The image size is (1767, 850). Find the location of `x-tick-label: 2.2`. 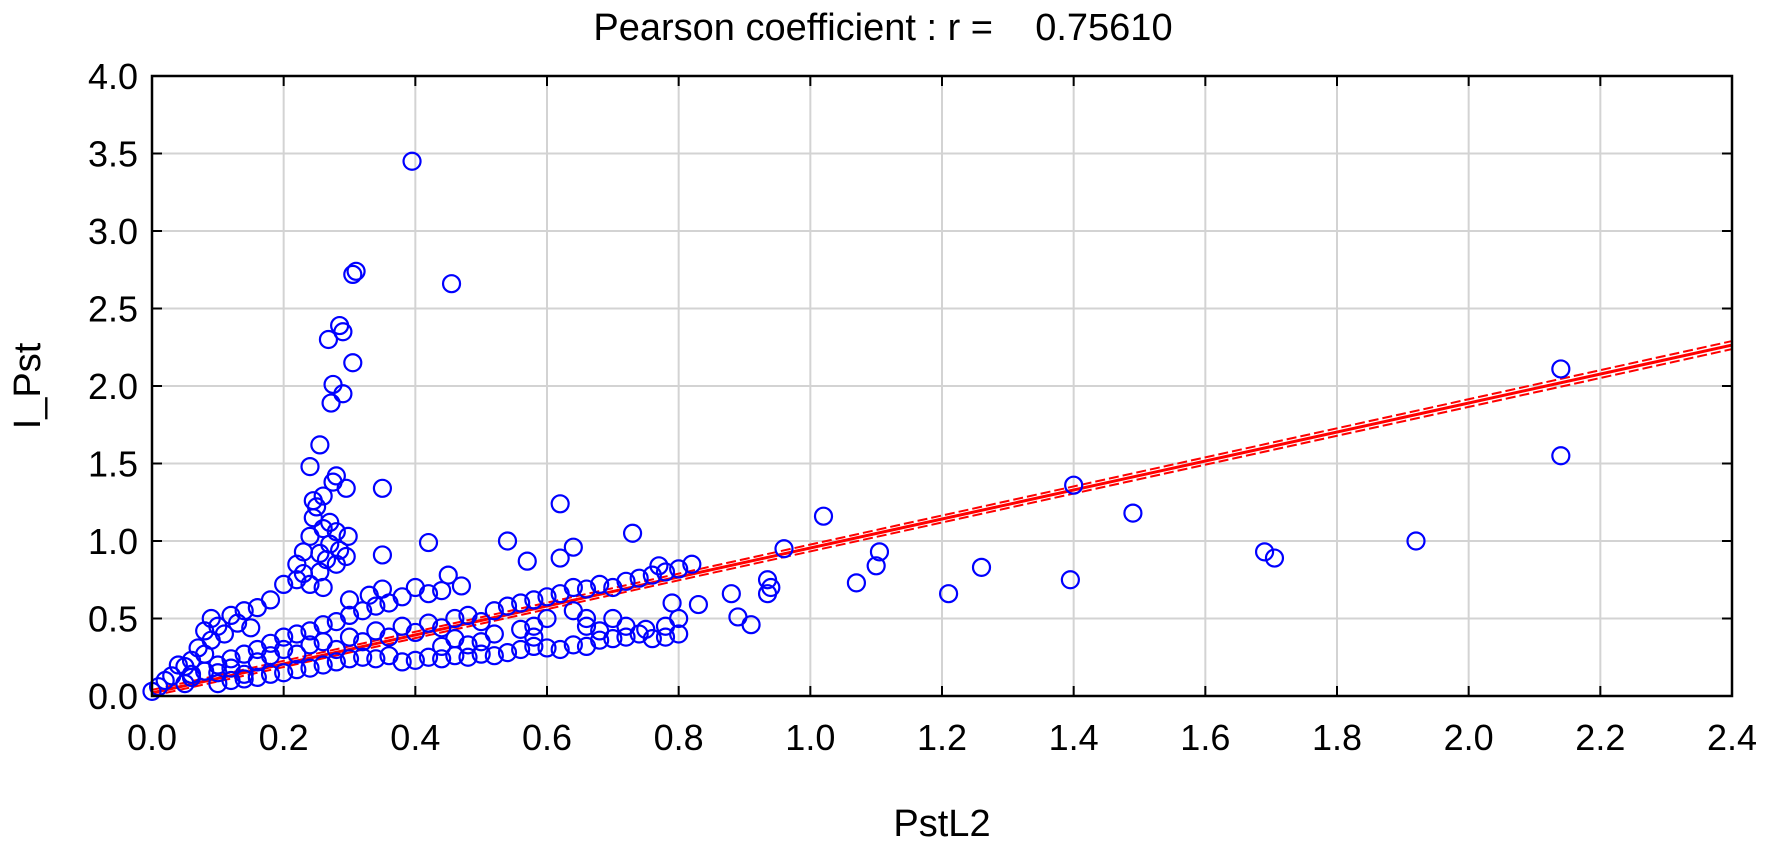

x-tick-label: 2.2 is located at coordinates (1600, 737).